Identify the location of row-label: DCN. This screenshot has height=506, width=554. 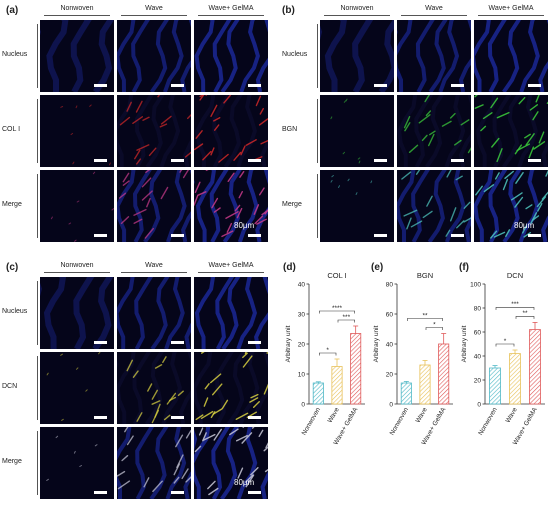
(10, 386).